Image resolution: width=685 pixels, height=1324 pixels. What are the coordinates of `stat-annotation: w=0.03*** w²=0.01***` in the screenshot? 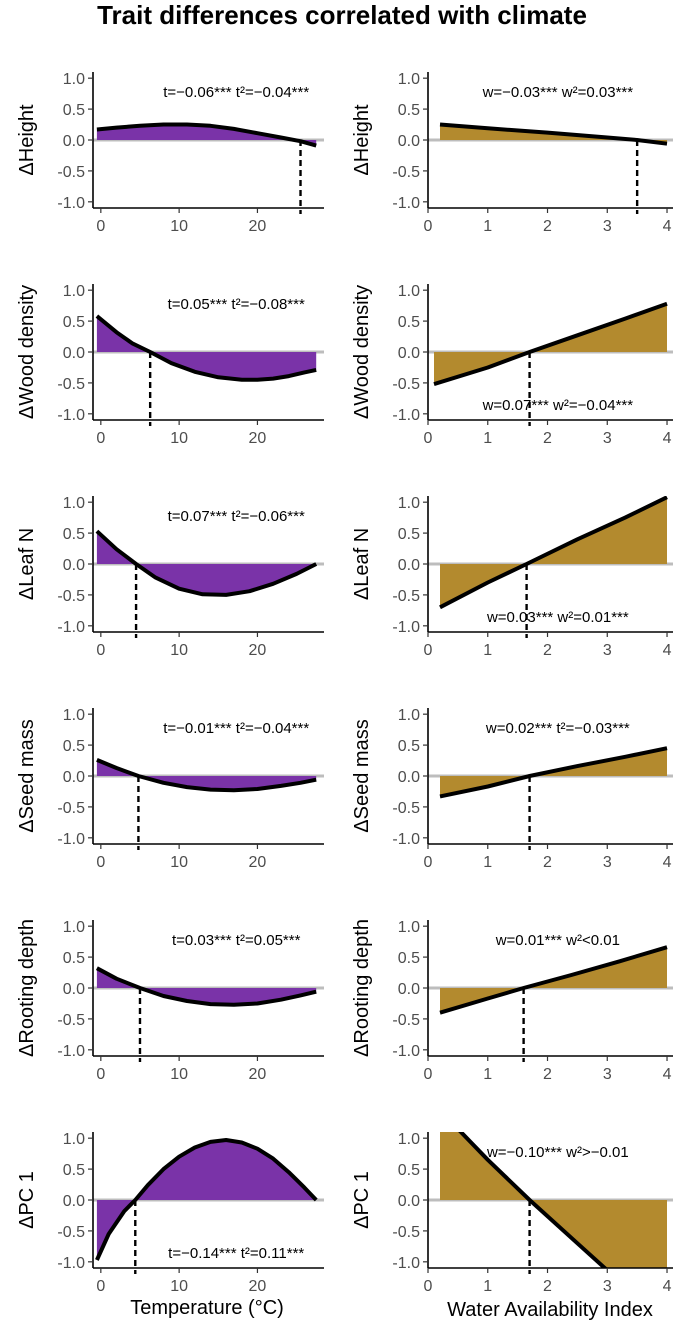 It's located at (557, 617).